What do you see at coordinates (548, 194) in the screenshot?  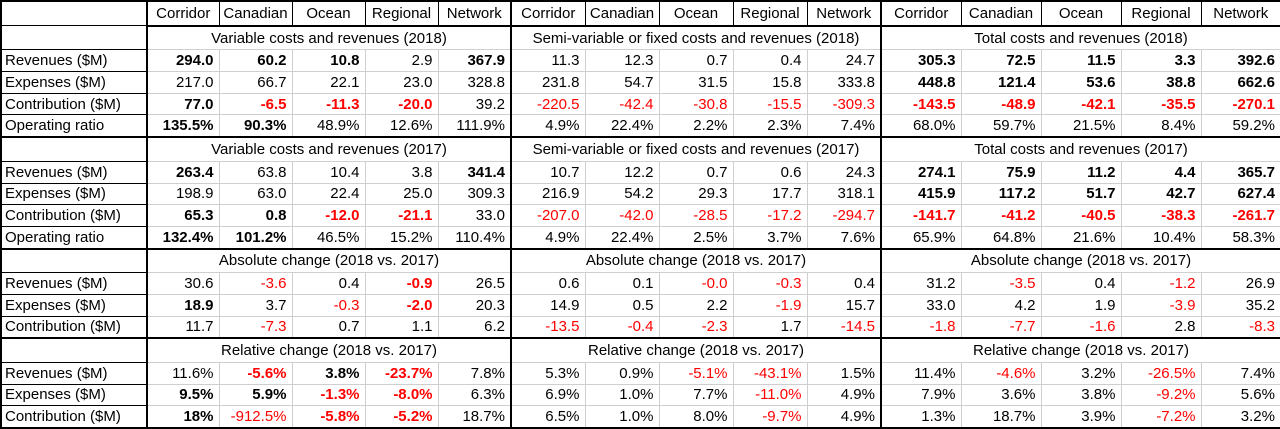 I see `value-cell: 216.9` at bounding box center [548, 194].